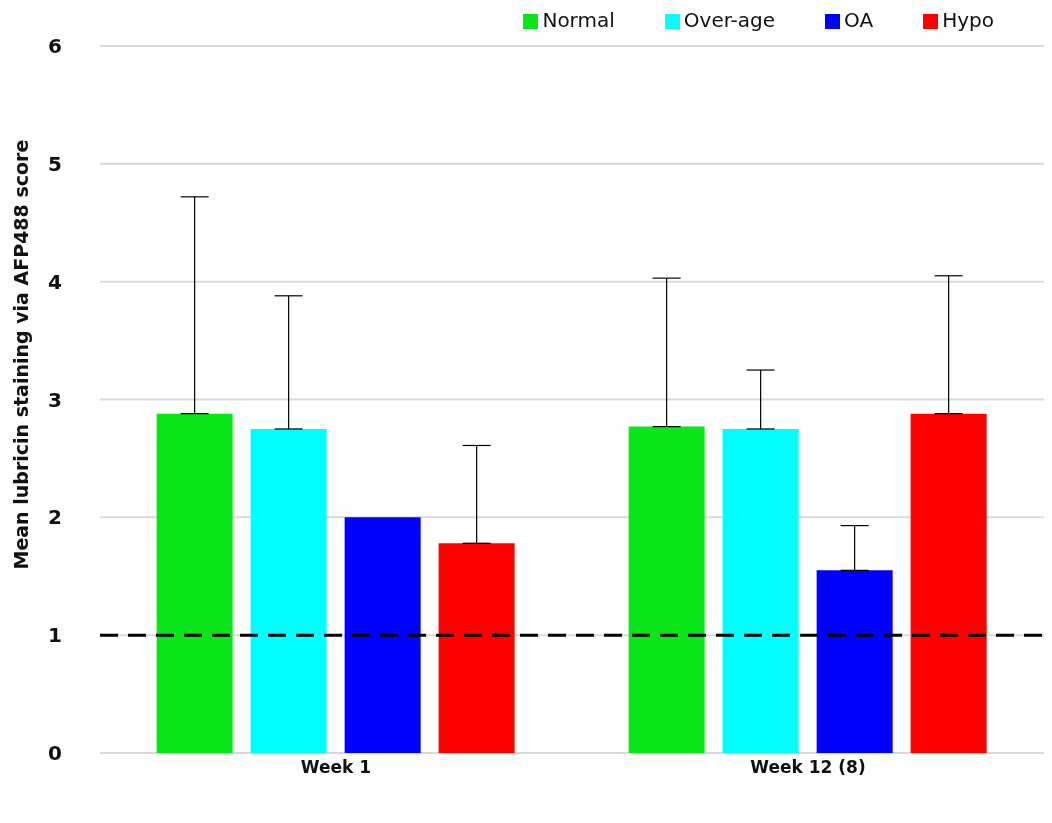  Describe the element at coordinates (729, 20) in the screenshot. I see `legend-label: Over-age` at that location.